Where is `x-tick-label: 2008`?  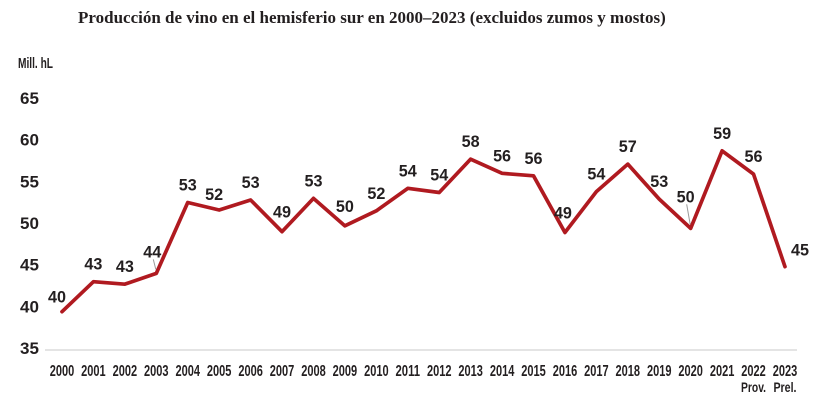
x-tick-label: 2008 is located at coordinates (313, 371).